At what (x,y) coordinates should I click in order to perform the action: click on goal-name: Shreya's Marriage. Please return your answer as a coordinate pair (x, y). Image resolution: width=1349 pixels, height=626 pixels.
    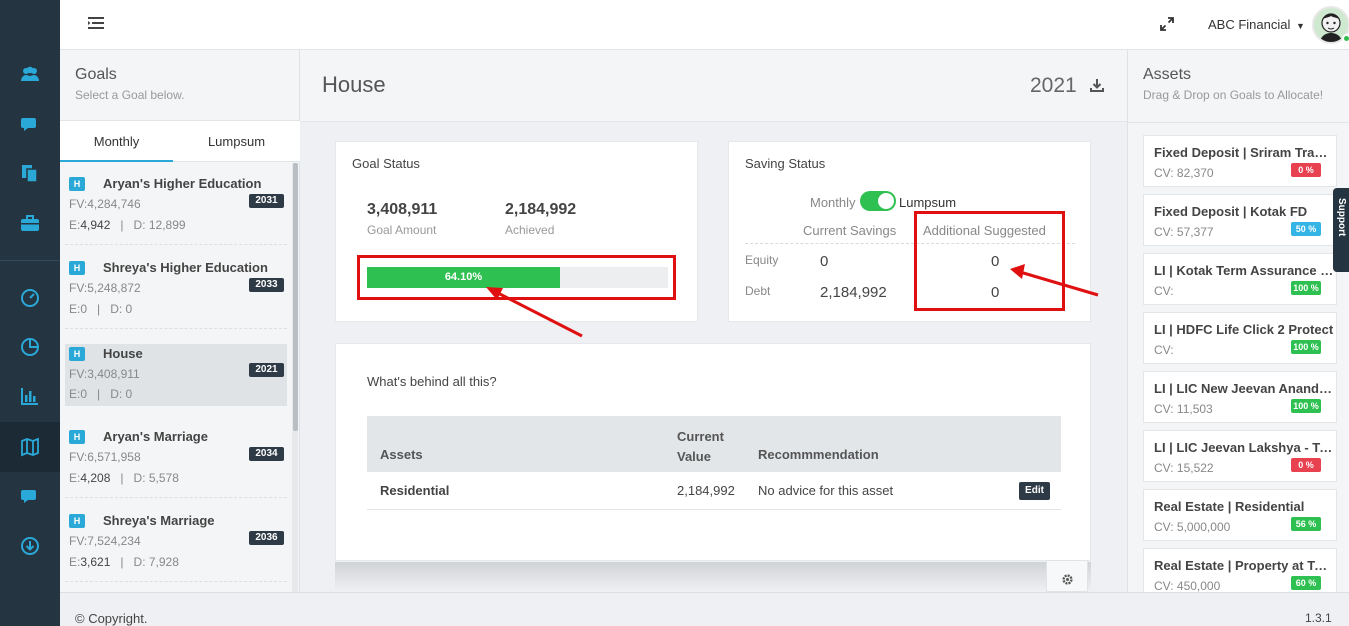
    Looking at the image, I should click on (159, 520).